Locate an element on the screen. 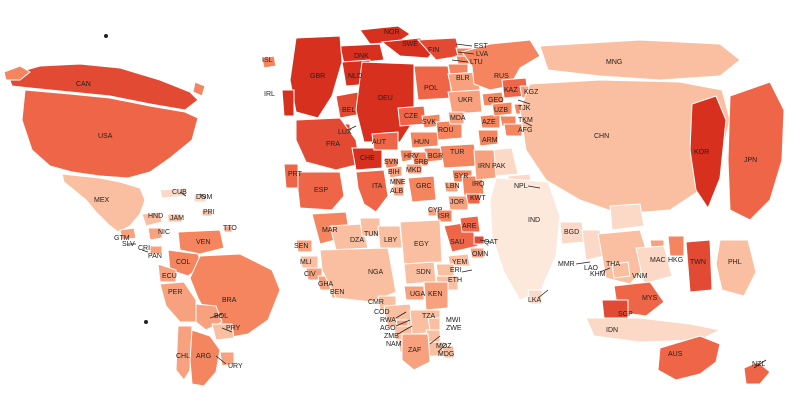 The width and height of the screenshot is (800, 419). country-phl is located at coordinates (736, 268).